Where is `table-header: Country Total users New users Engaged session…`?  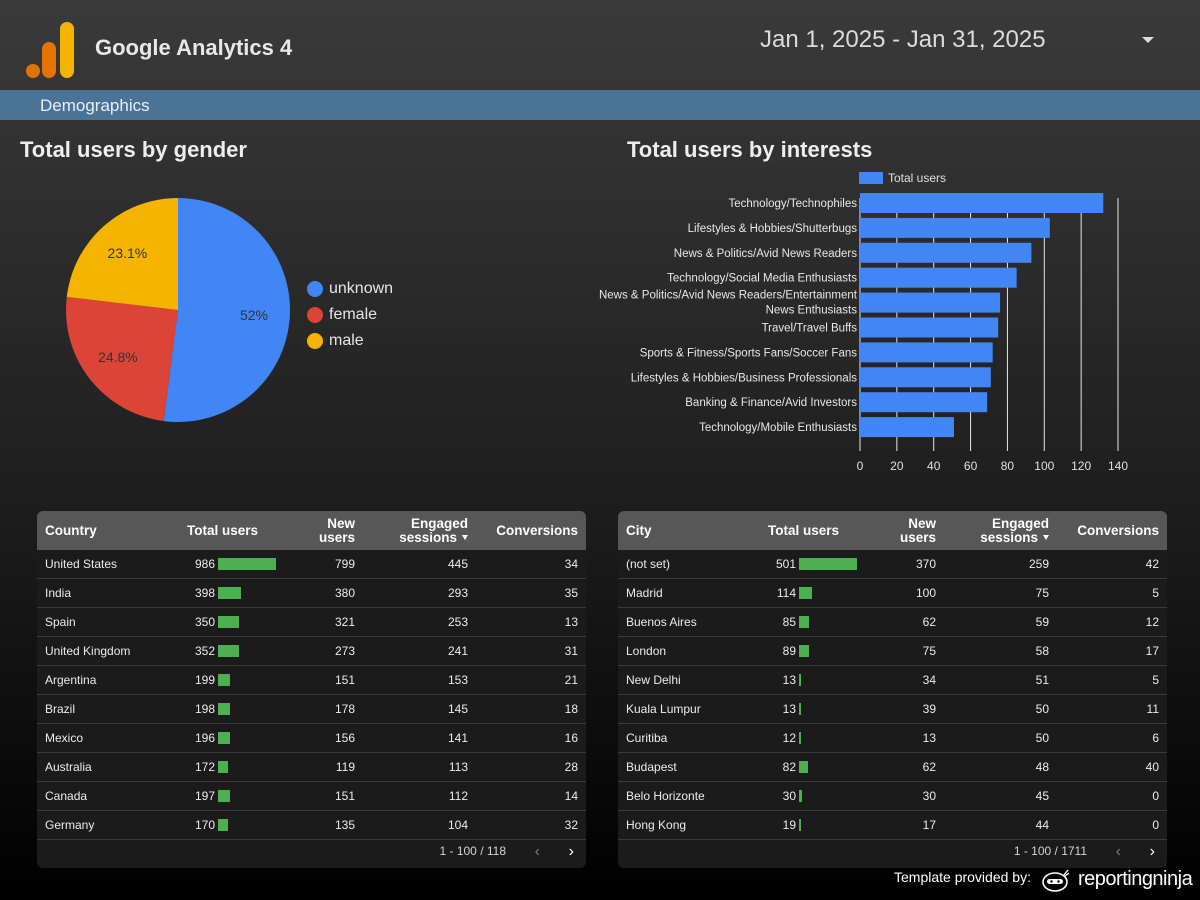
table-header: Country Total users New users Engaged session… is located at coordinates (311, 530).